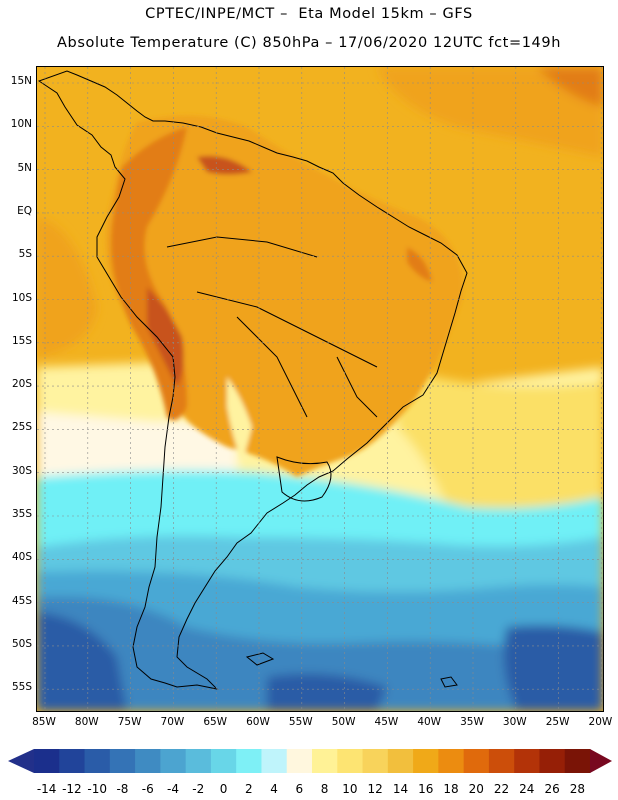  What do you see at coordinates (21, 297) in the screenshot?
I see `latitude-label: 10S` at bounding box center [21, 297].